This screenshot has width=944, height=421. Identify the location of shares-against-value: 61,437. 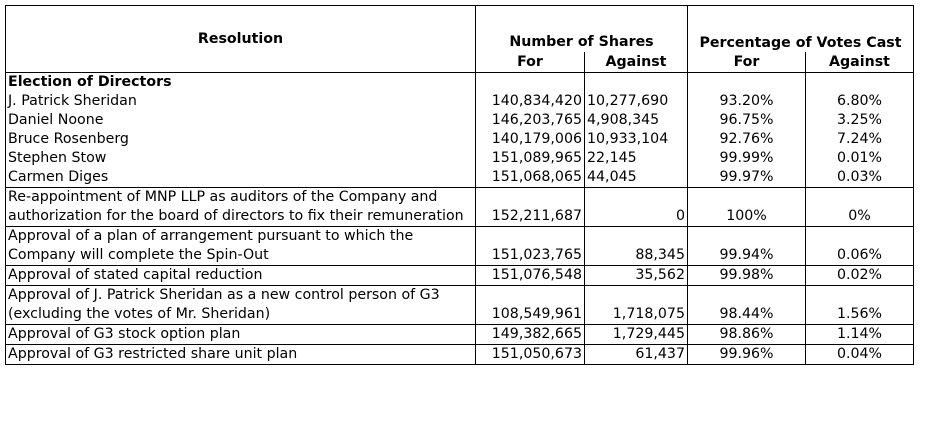
(636, 354).